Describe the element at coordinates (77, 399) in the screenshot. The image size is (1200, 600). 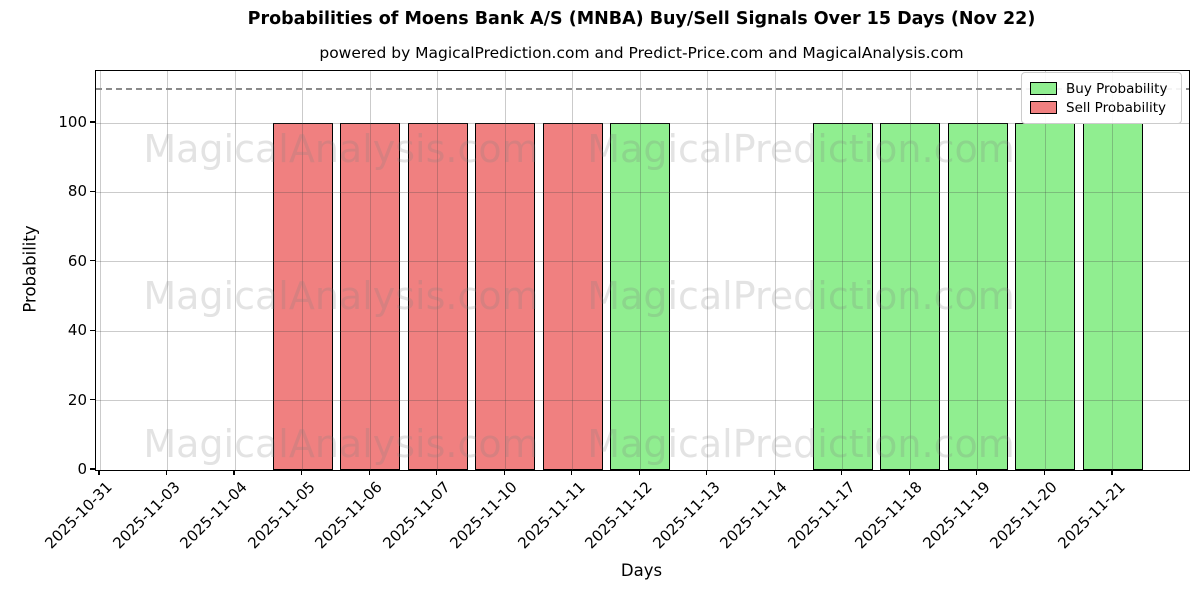
I see `y-tick-label: 20` at that location.